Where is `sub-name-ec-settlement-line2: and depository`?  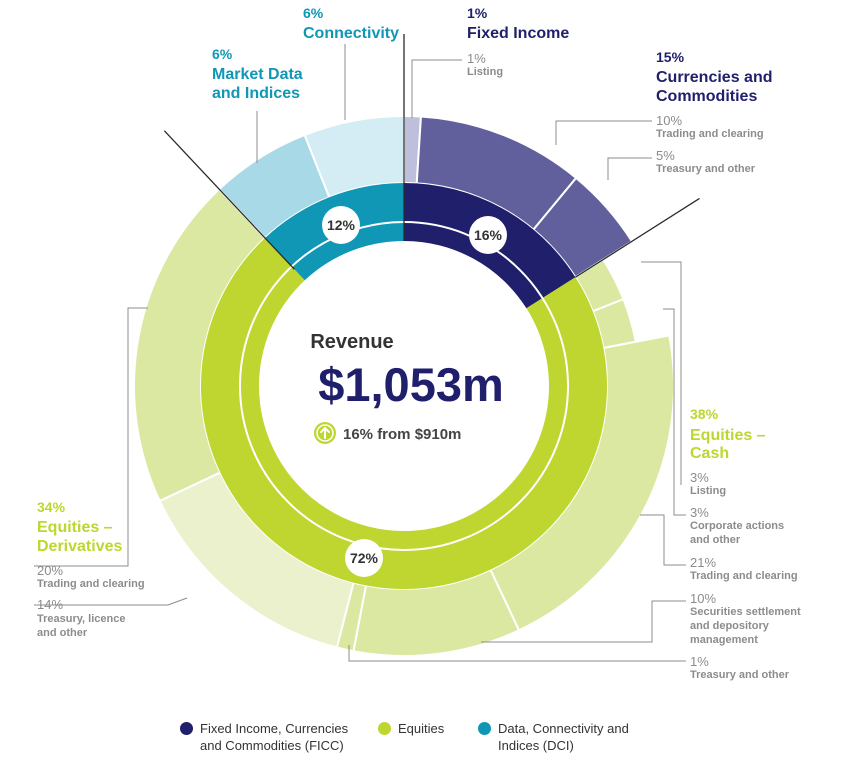 sub-name-ec-settlement-line2: and depository is located at coordinates (730, 626).